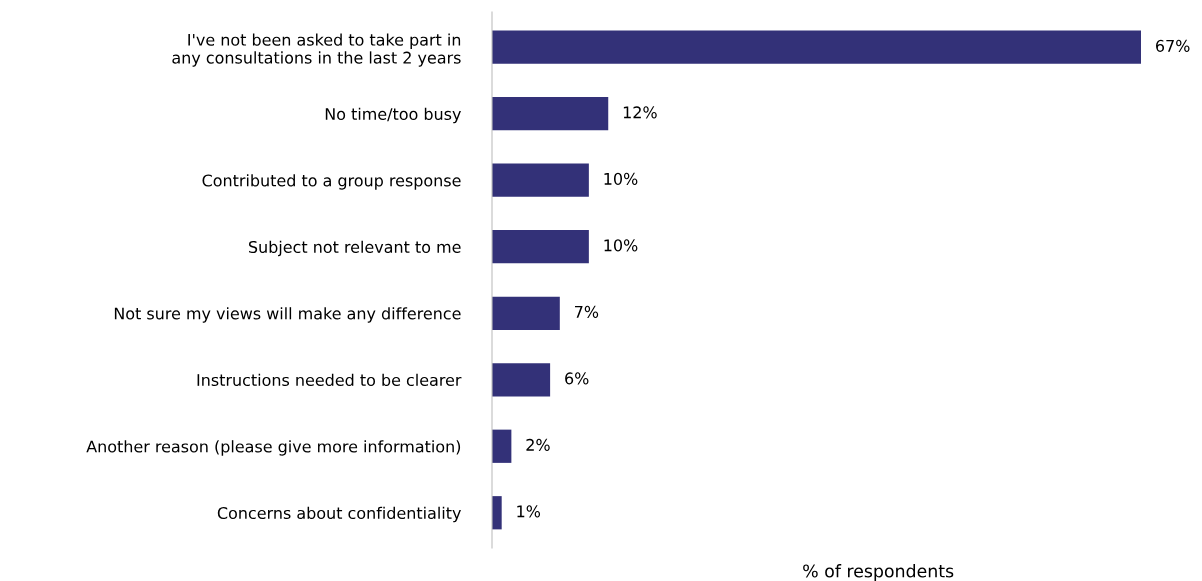 The width and height of the screenshot is (1202, 581). Describe the element at coordinates (529, 511) in the screenshot. I see `data-label: 1%` at that location.